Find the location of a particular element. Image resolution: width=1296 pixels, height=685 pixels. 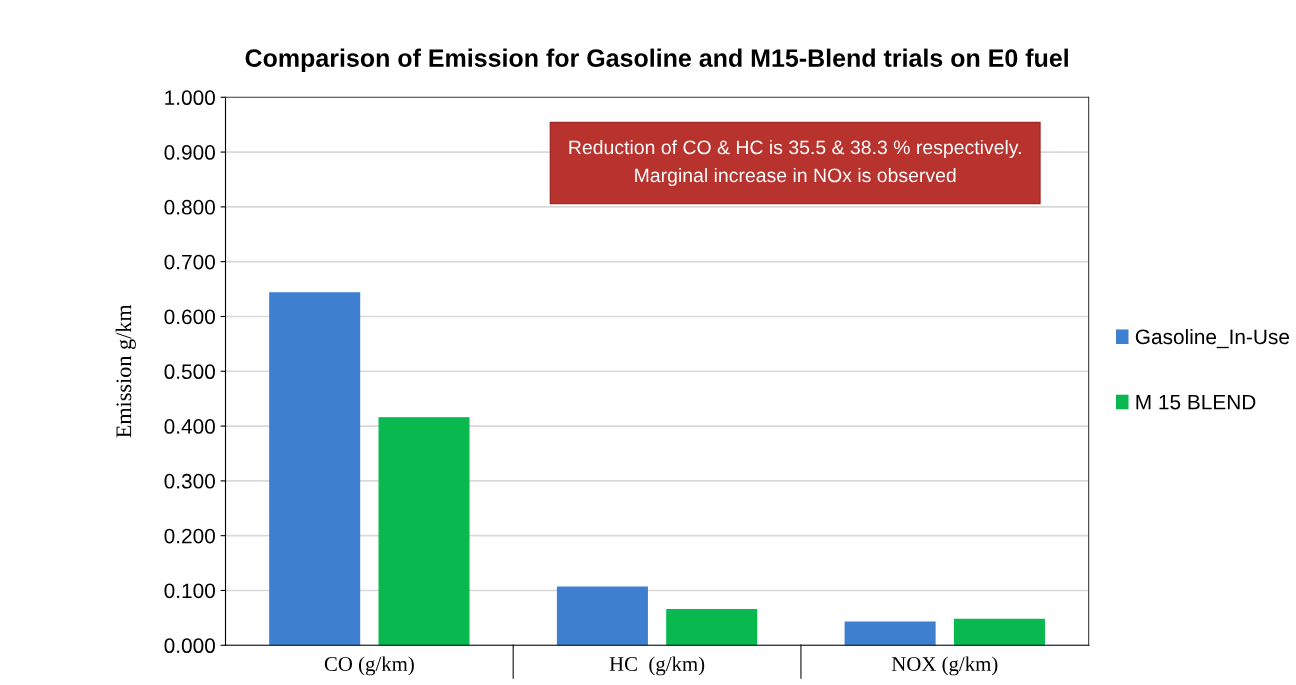

annotation: Reduction of CO & HC is 35.5 & 38.3 % respectively. Marginal increase in NOx is observed is located at coordinates (795, 163).